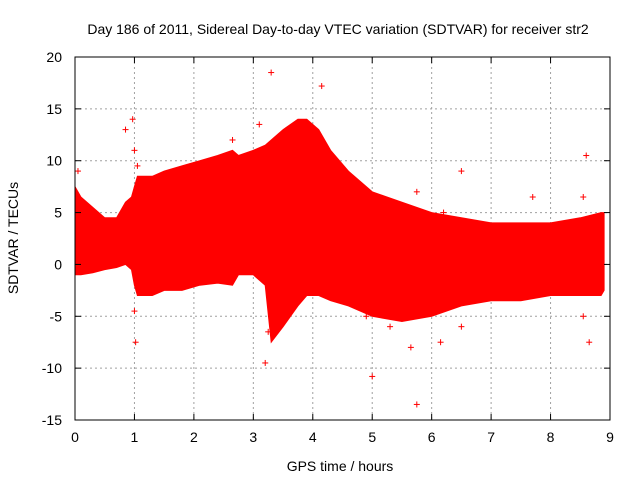 The image size is (640, 480). What do you see at coordinates (253, 437) in the screenshot?
I see `x-tick-label: 3` at bounding box center [253, 437].